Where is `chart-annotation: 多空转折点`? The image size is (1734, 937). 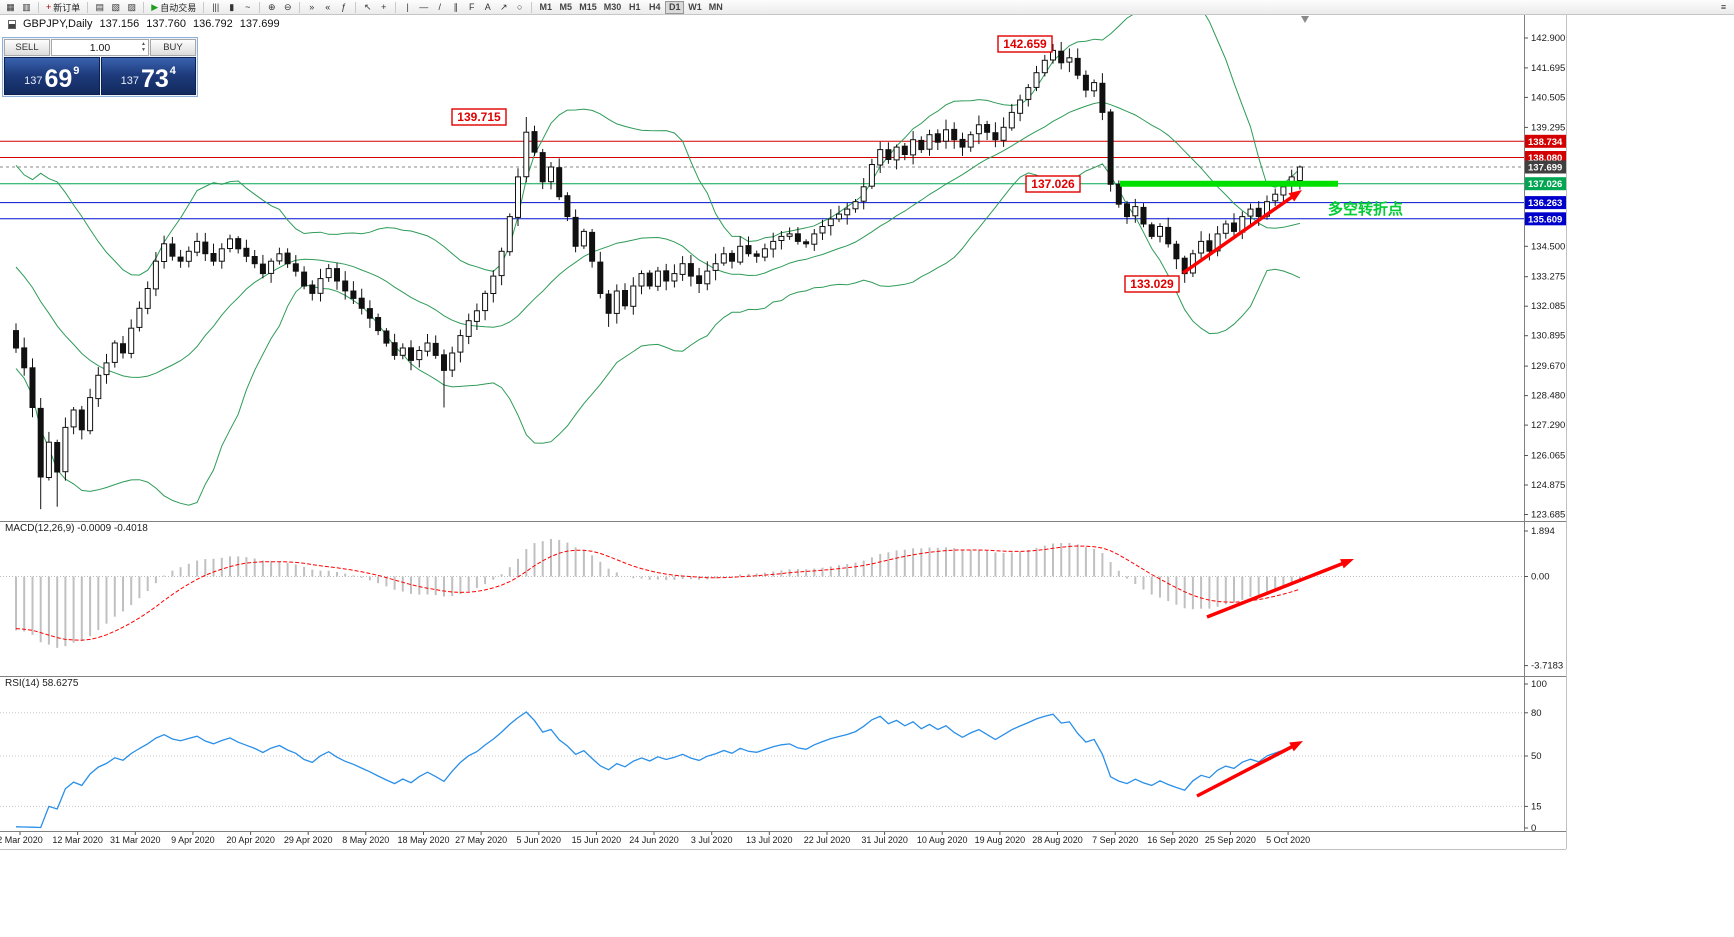 chart-annotation: 多空转折点 is located at coordinates (1365, 209).